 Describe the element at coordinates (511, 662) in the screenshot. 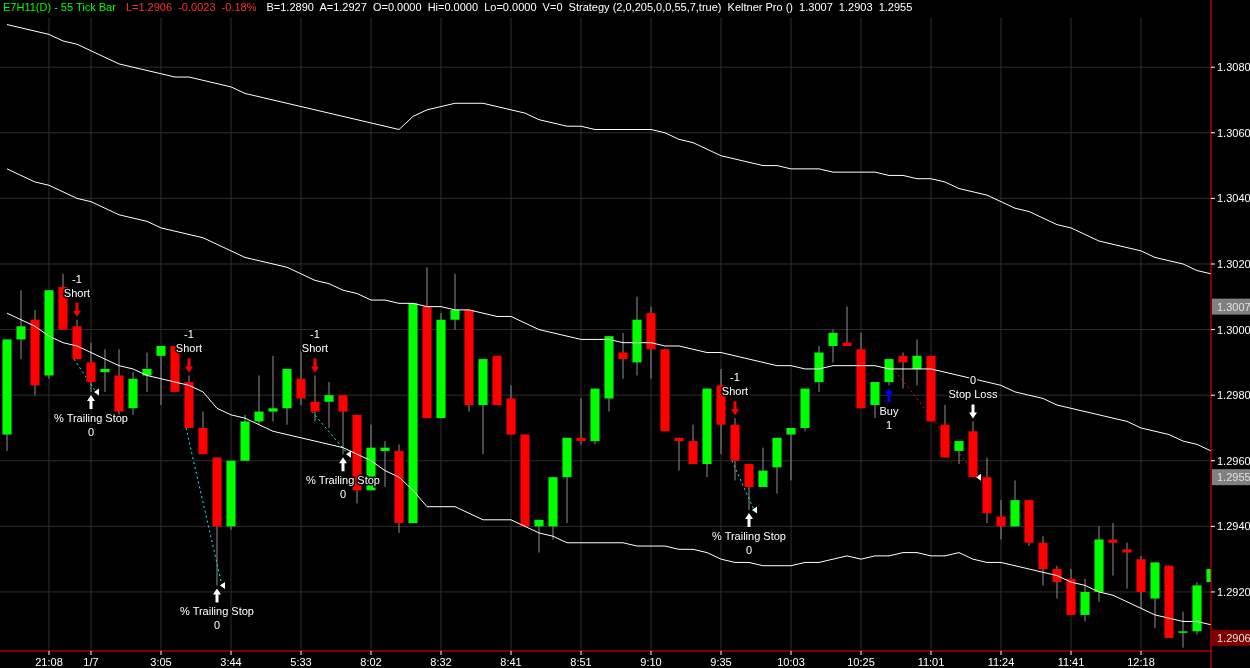

I see `x-tick-label: 8:41` at that location.